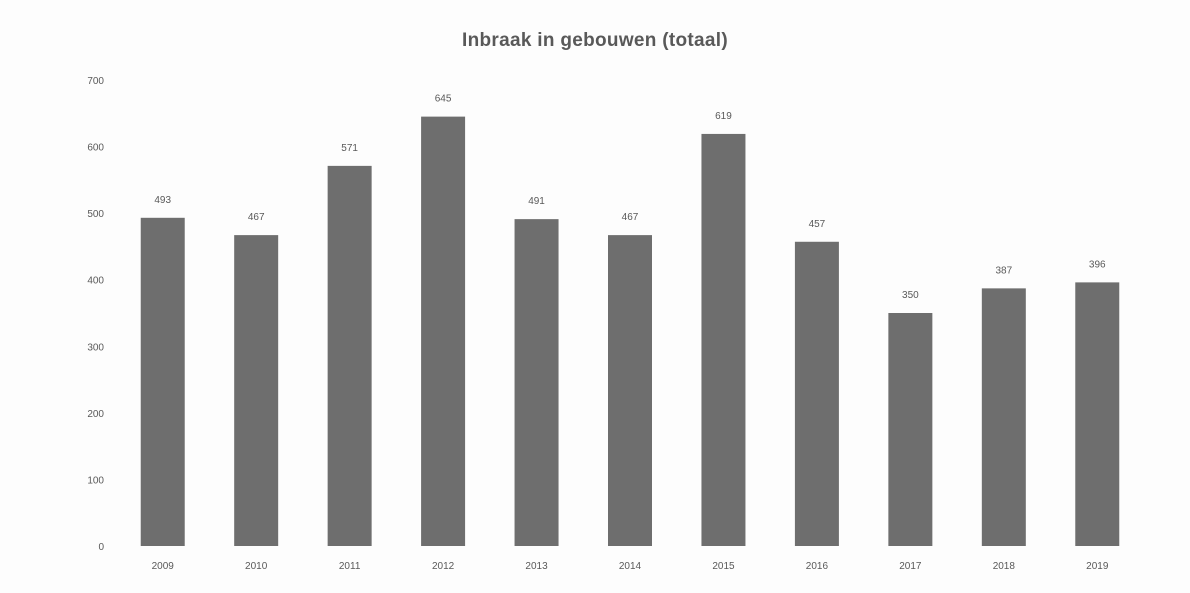 The width and height of the screenshot is (1190, 593). Describe the element at coordinates (95, 414) in the screenshot. I see `y-tick-label: 200` at that location.